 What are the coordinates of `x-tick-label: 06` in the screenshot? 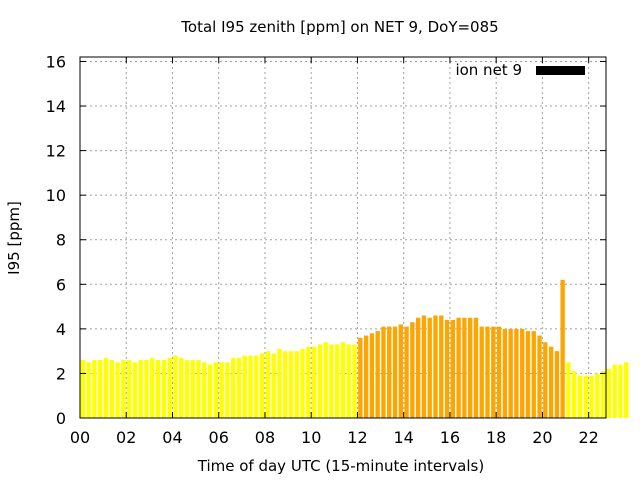 It's located at (219, 437).